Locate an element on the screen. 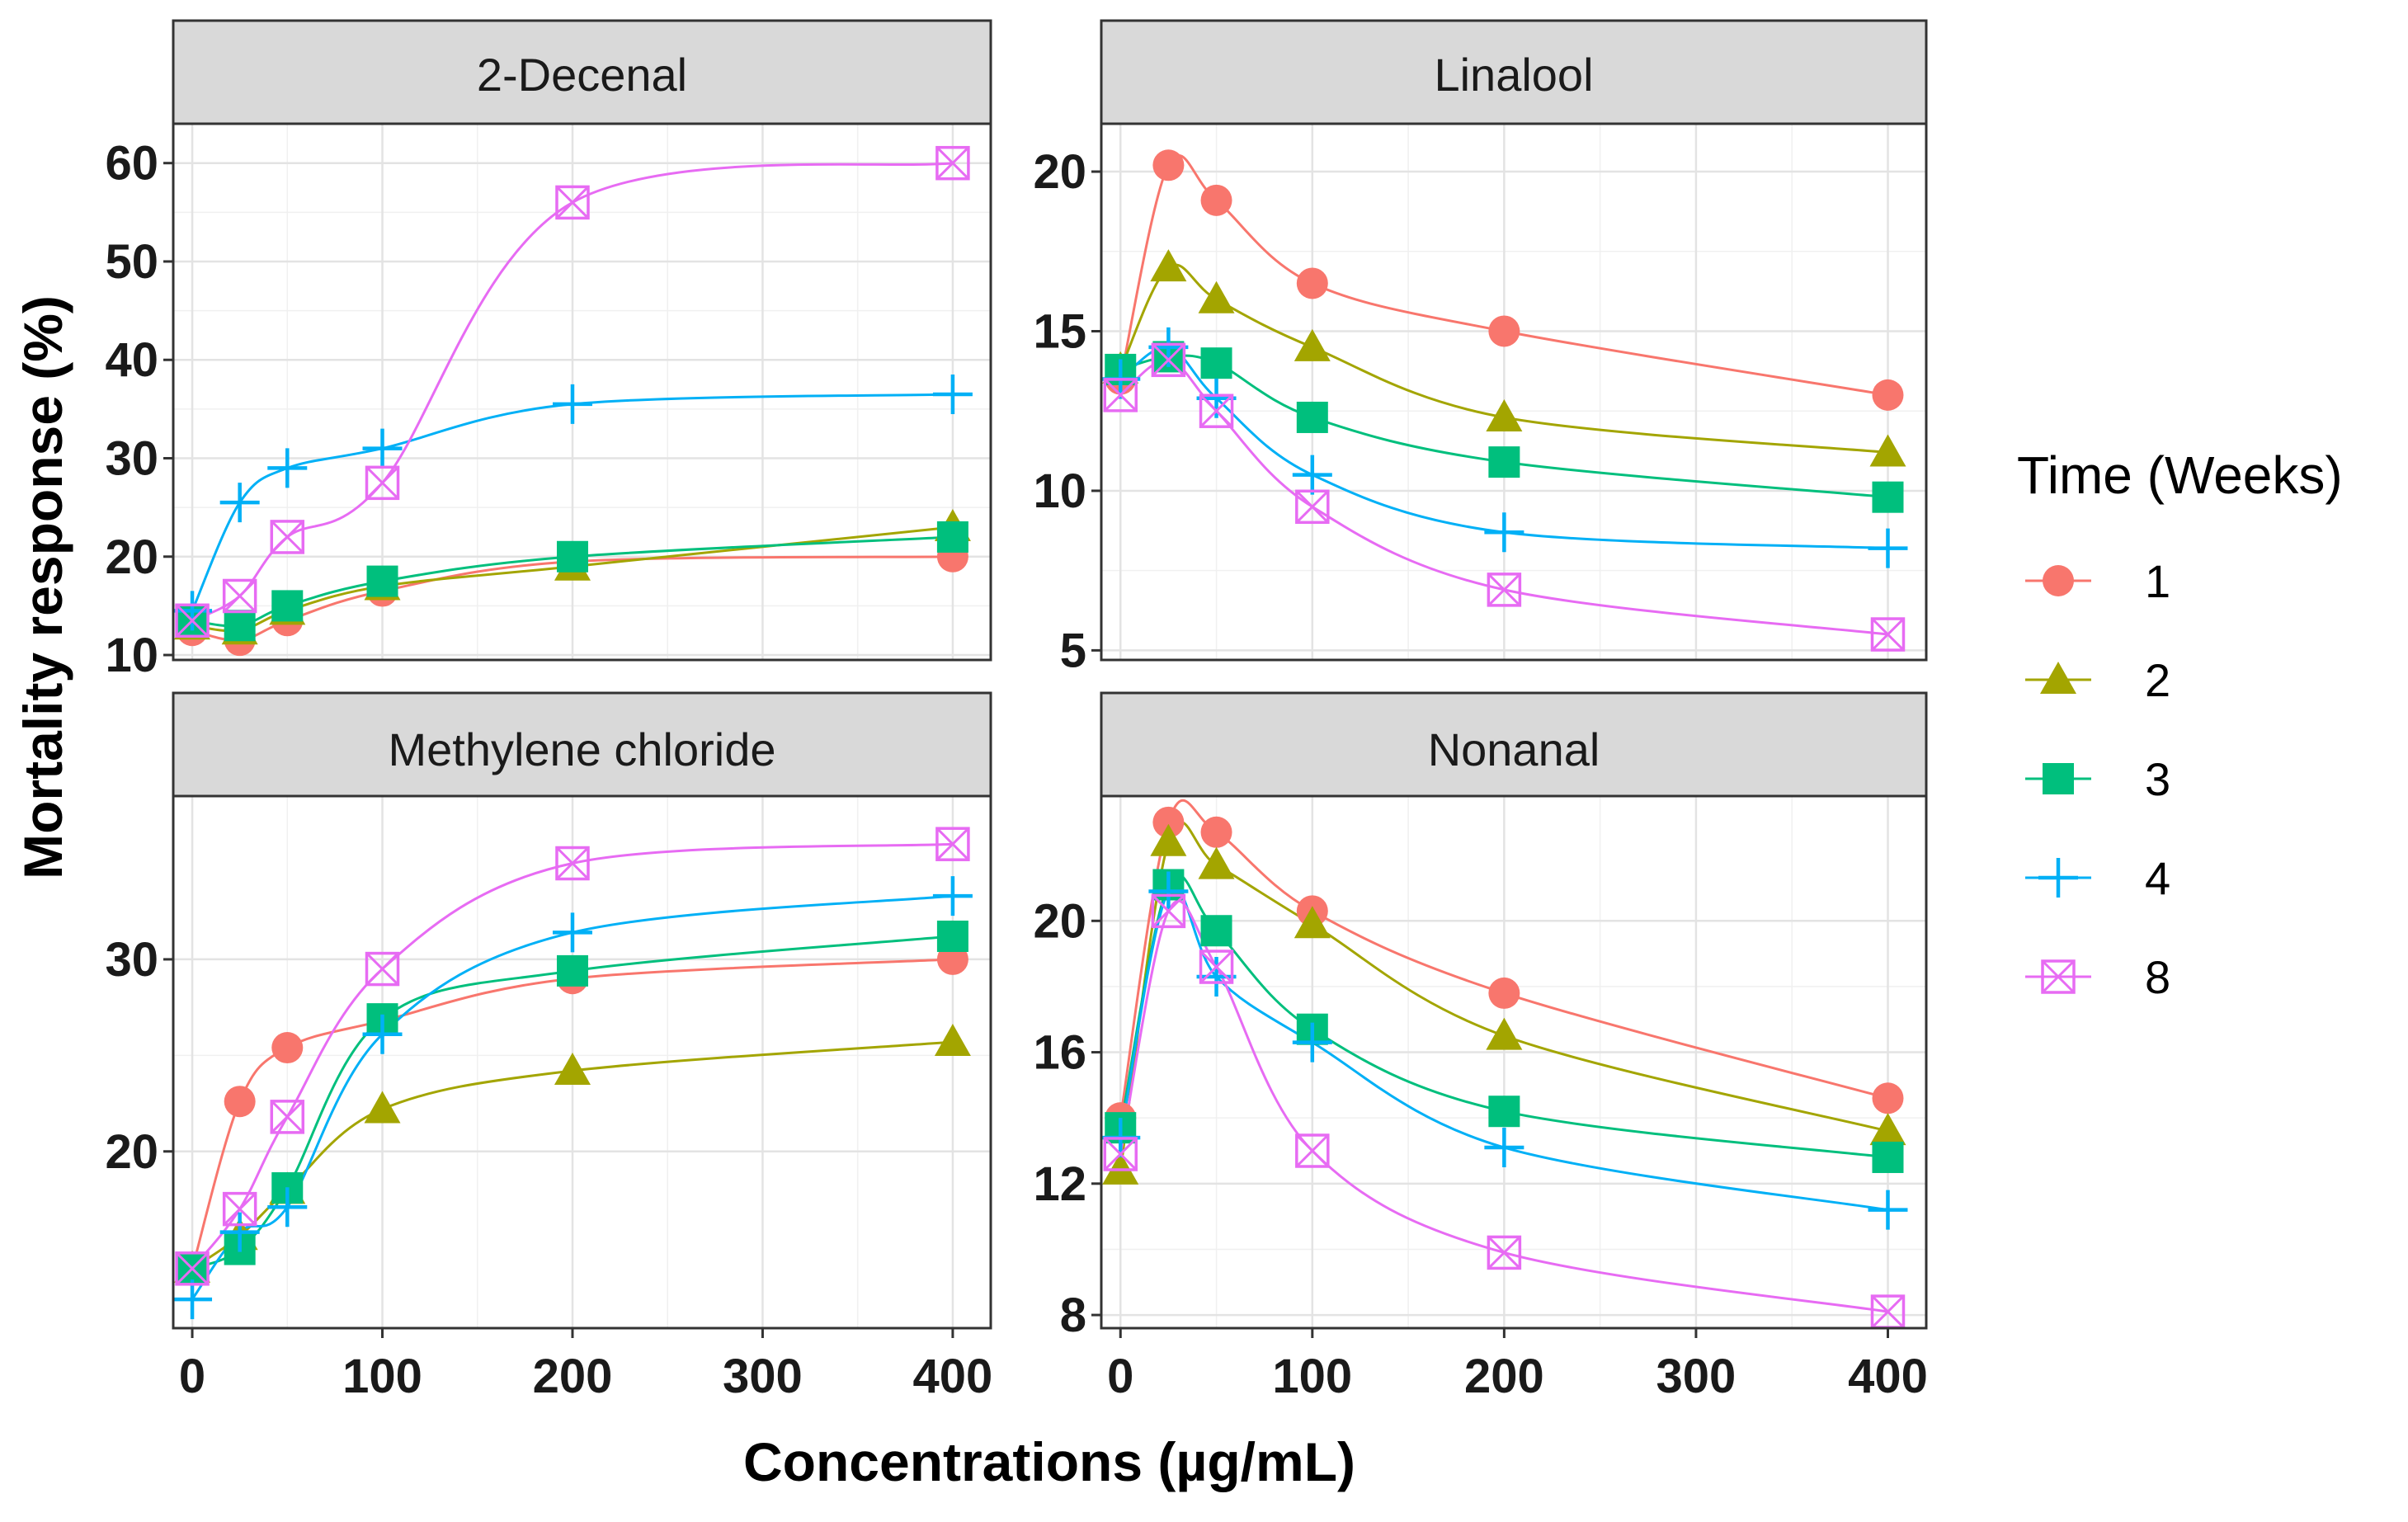 The image size is (2408, 1522). panel-title: Linalool is located at coordinates (1513, 75).